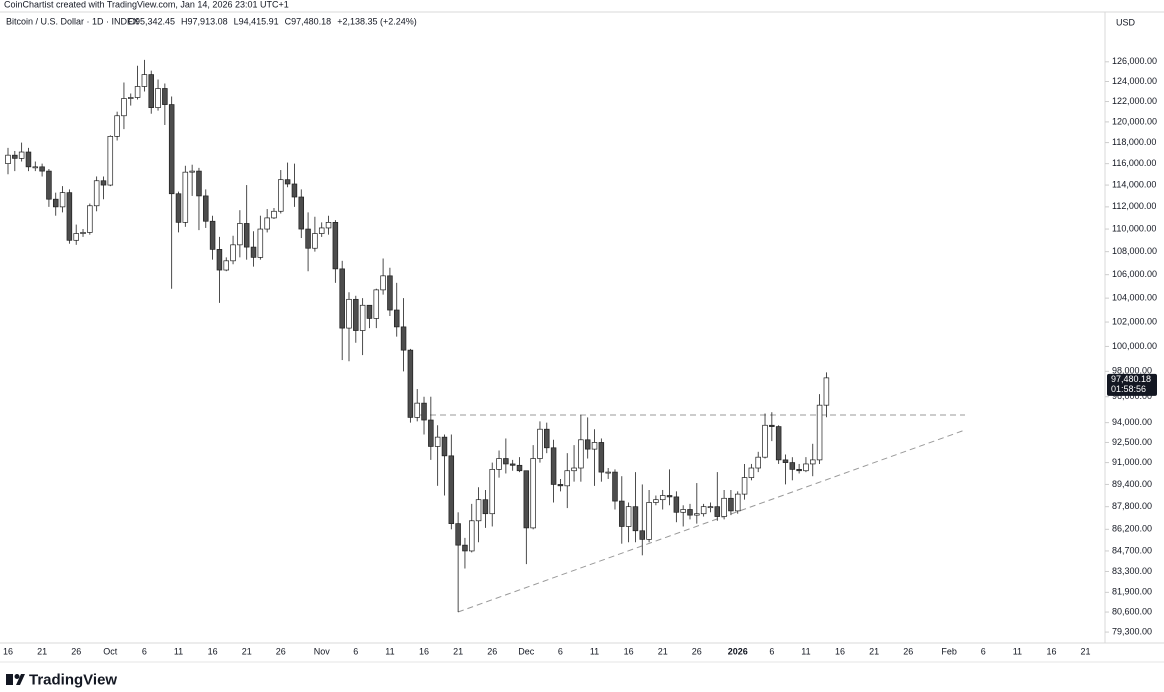 The height and width of the screenshot is (692, 1164). I want to click on x-tick-label: Feb, so click(949, 651).